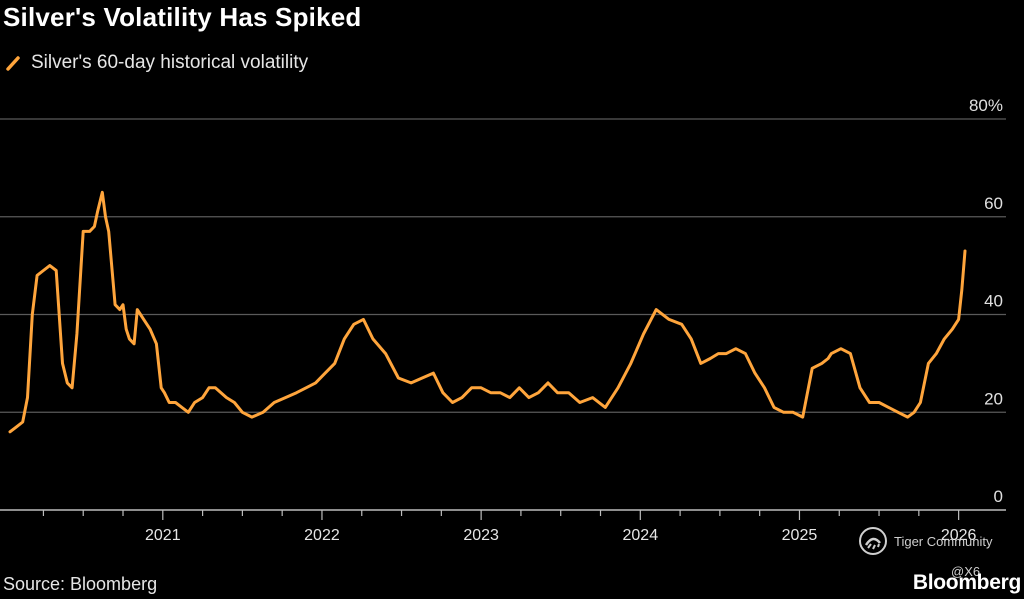 The image size is (1024, 599). I want to click on chart-title: Silver's Volatility Has Spiked, so click(182, 17).